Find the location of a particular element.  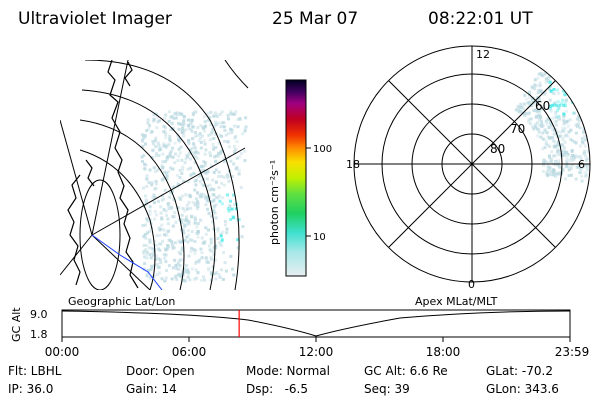

seq-status: Seq: 39 is located at coordinates (387, 389).